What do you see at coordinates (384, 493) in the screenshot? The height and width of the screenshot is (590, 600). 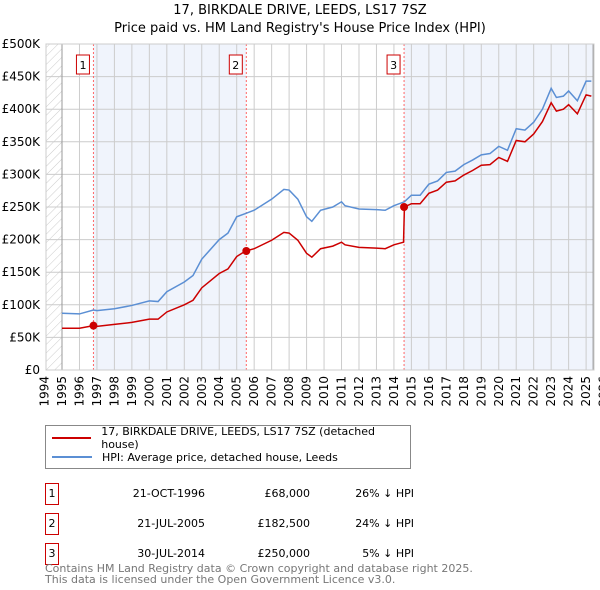 I see `sale-hpi-diff: 26% ↓ HPI` at bounding box center [384, 493].